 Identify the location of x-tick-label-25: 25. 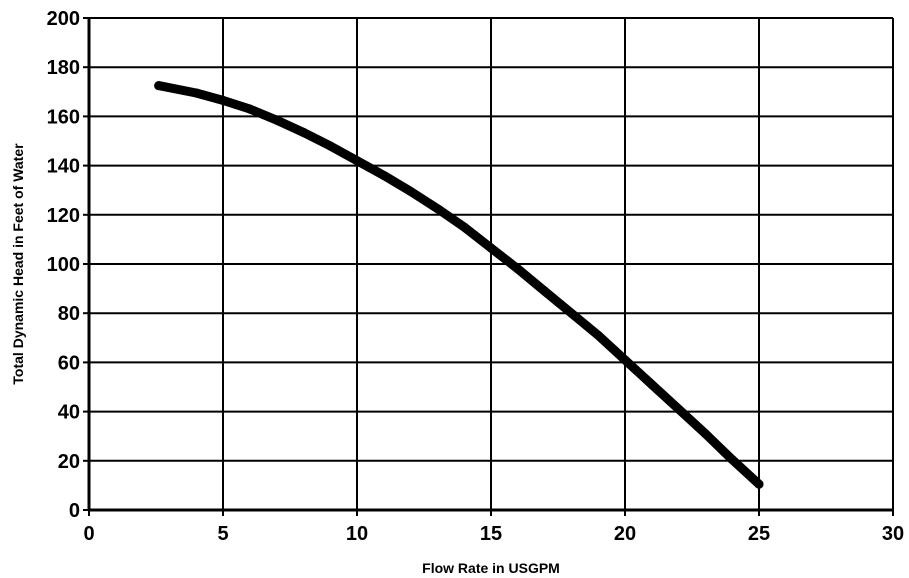
(759, 534).